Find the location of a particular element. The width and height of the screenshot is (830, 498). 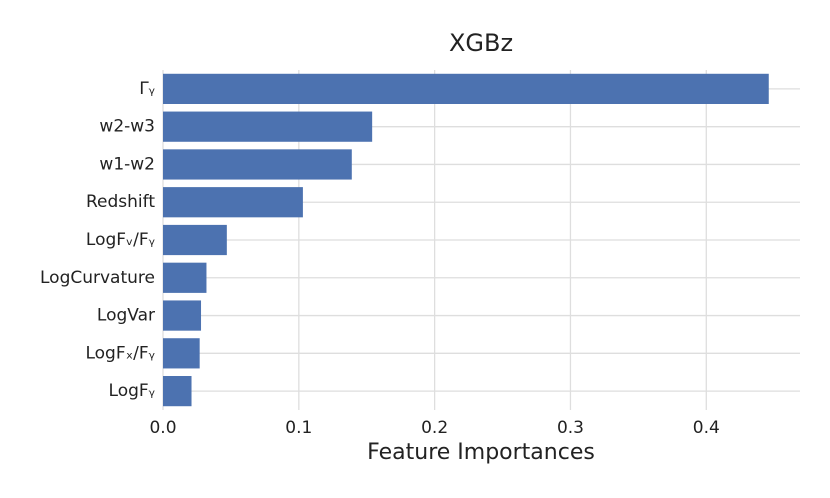

x-tick-label: 0.4 is located at coordinates (706, 428).